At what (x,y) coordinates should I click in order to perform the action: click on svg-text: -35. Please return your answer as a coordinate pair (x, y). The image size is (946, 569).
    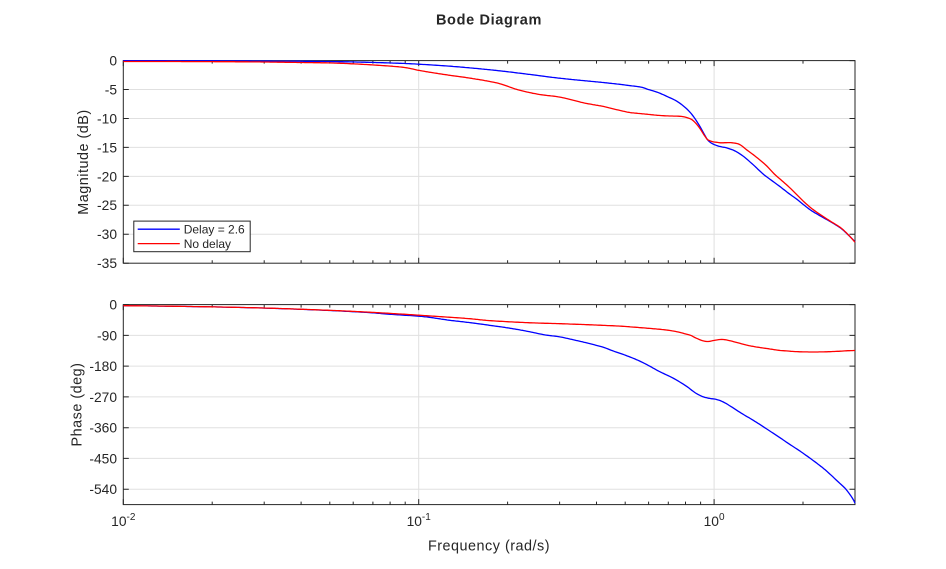
    Looking at the image, I should click on (107, 263).